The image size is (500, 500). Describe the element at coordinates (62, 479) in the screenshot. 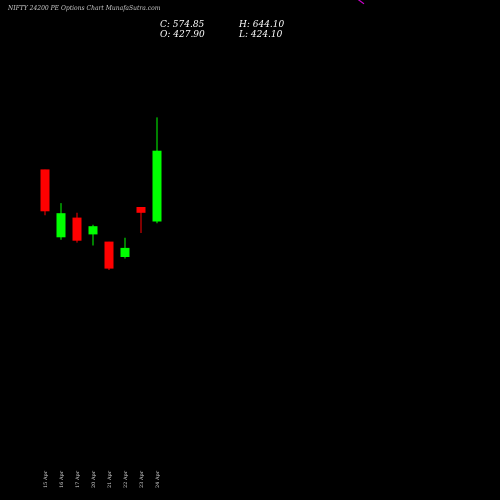

I see `x-tick-label: 16 Apr` at that location.